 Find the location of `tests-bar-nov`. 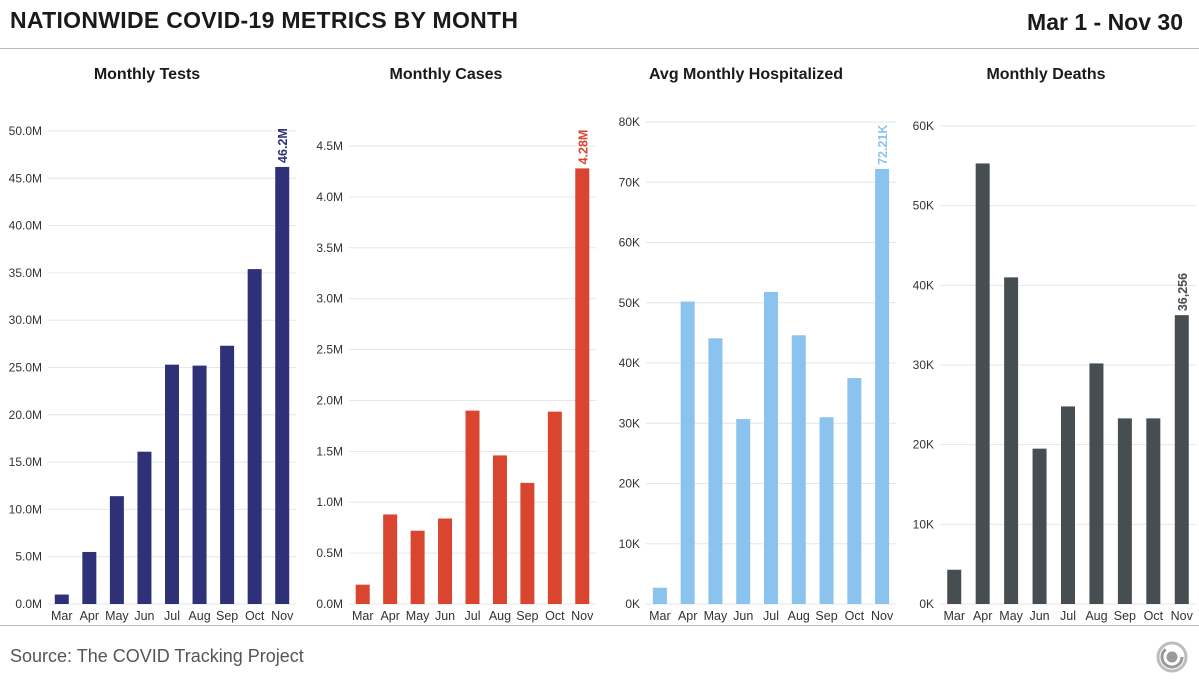

tests-bar-nov is located at coordinates (282, 385).